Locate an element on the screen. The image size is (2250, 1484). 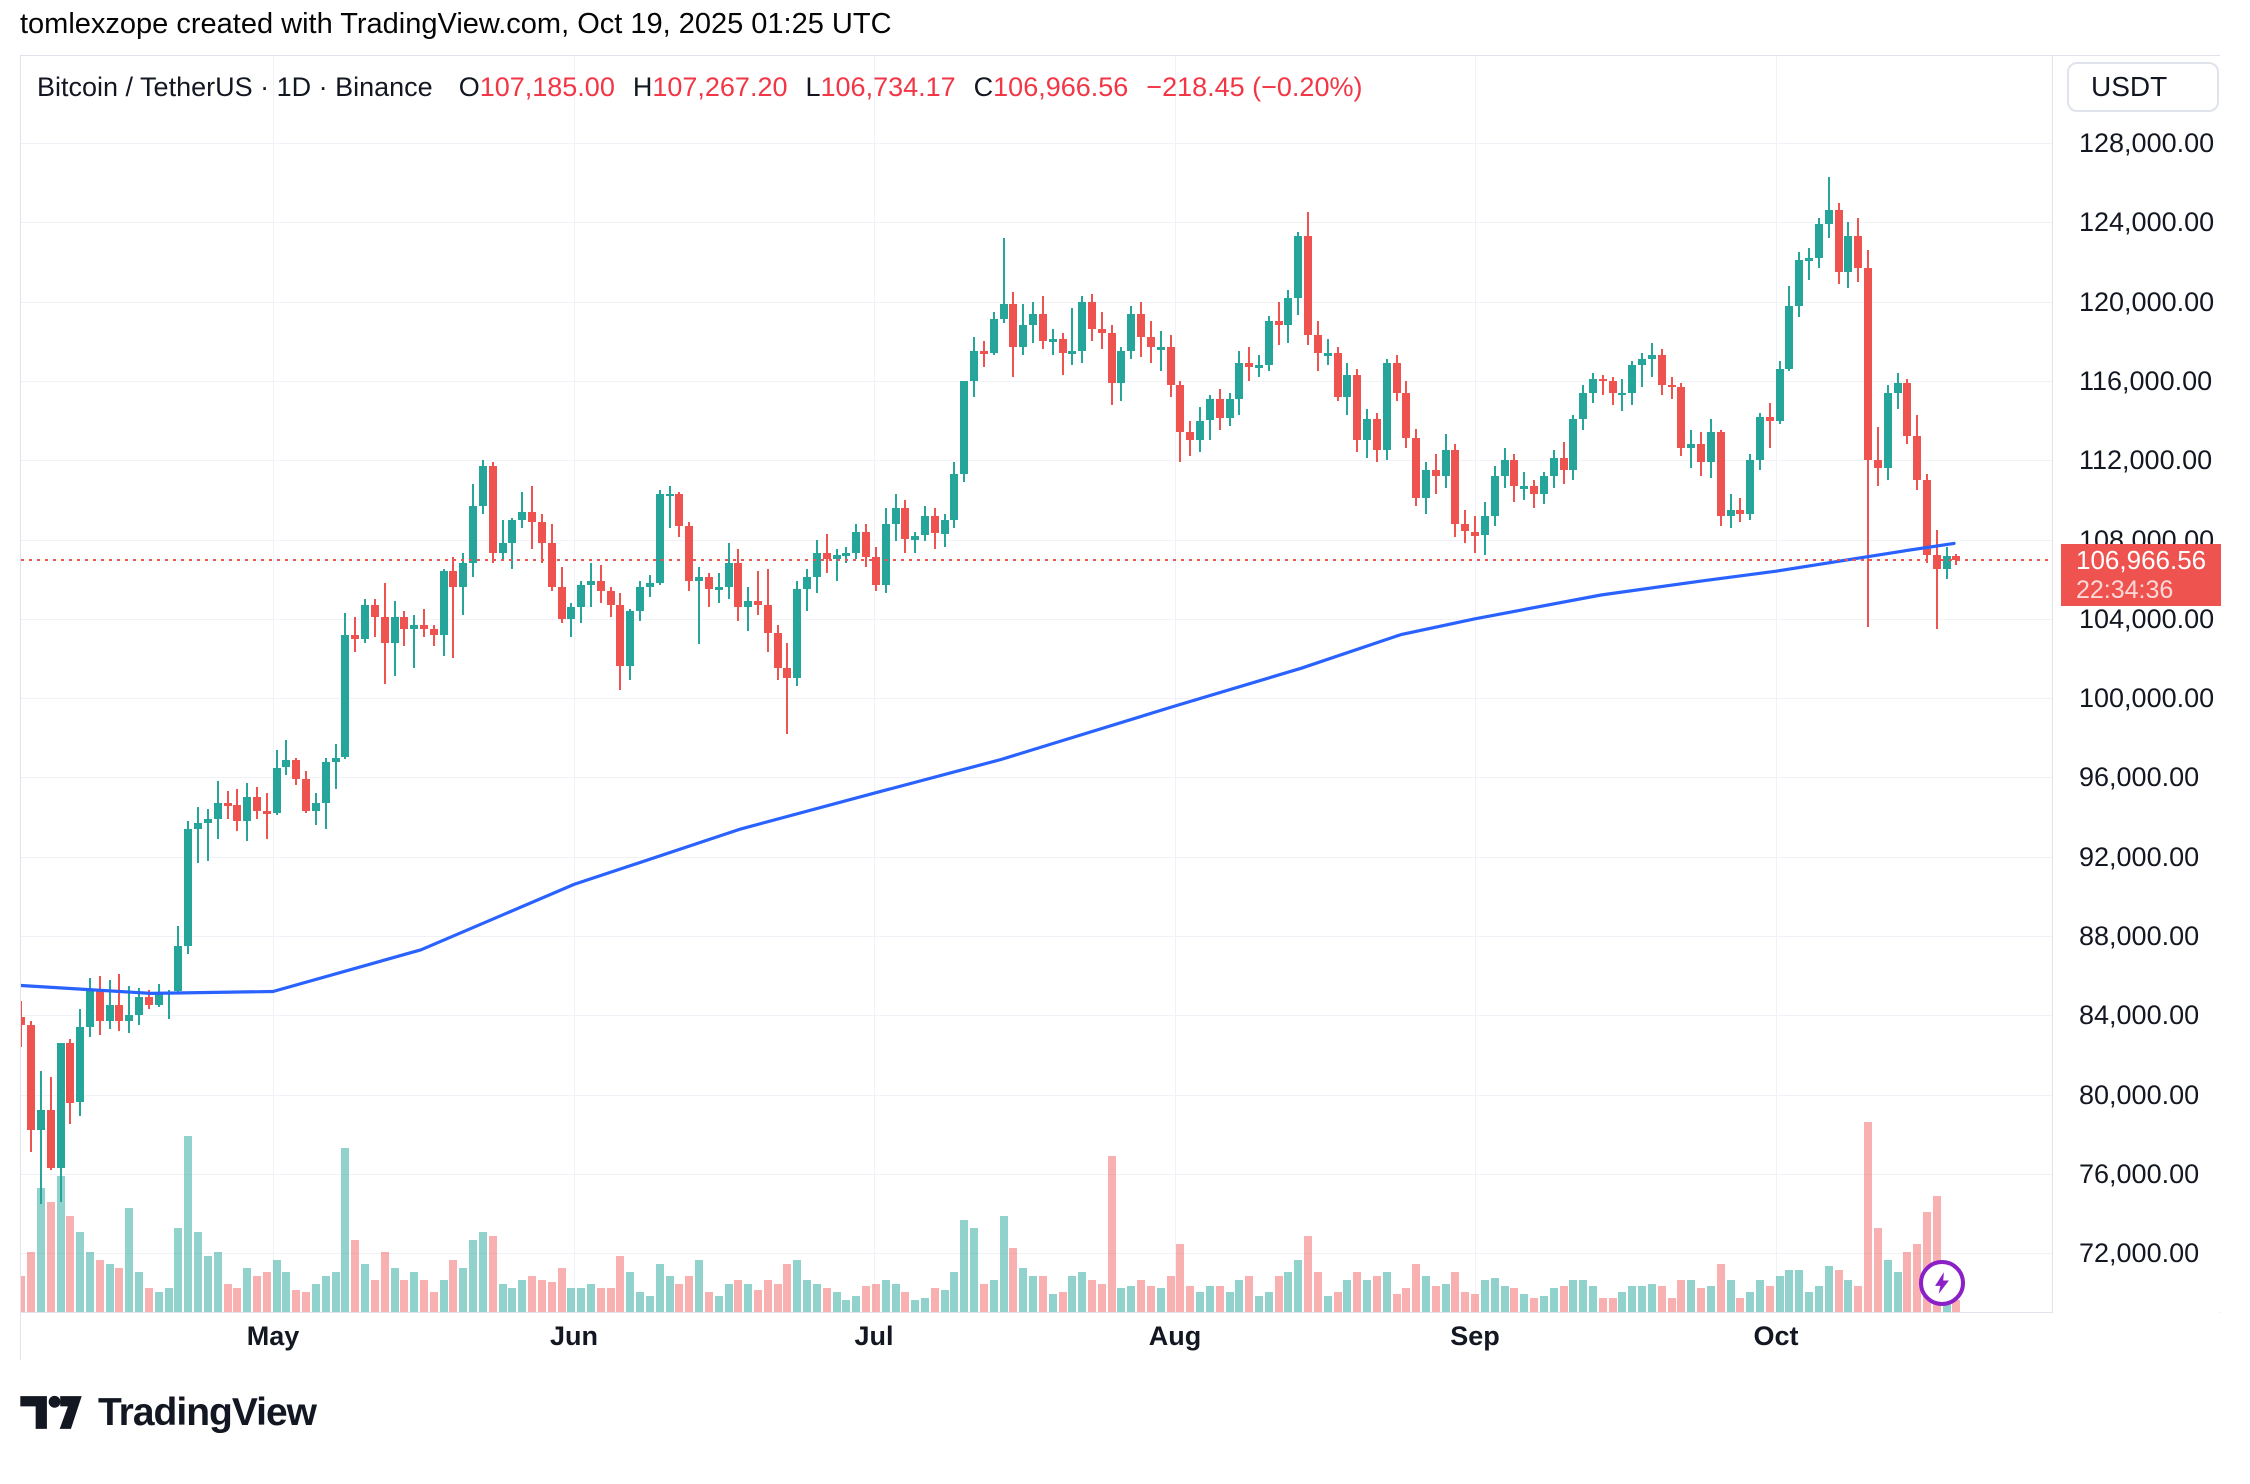
change-value: −218.45 (−0.20%) is located at coordinates (1254, 87).